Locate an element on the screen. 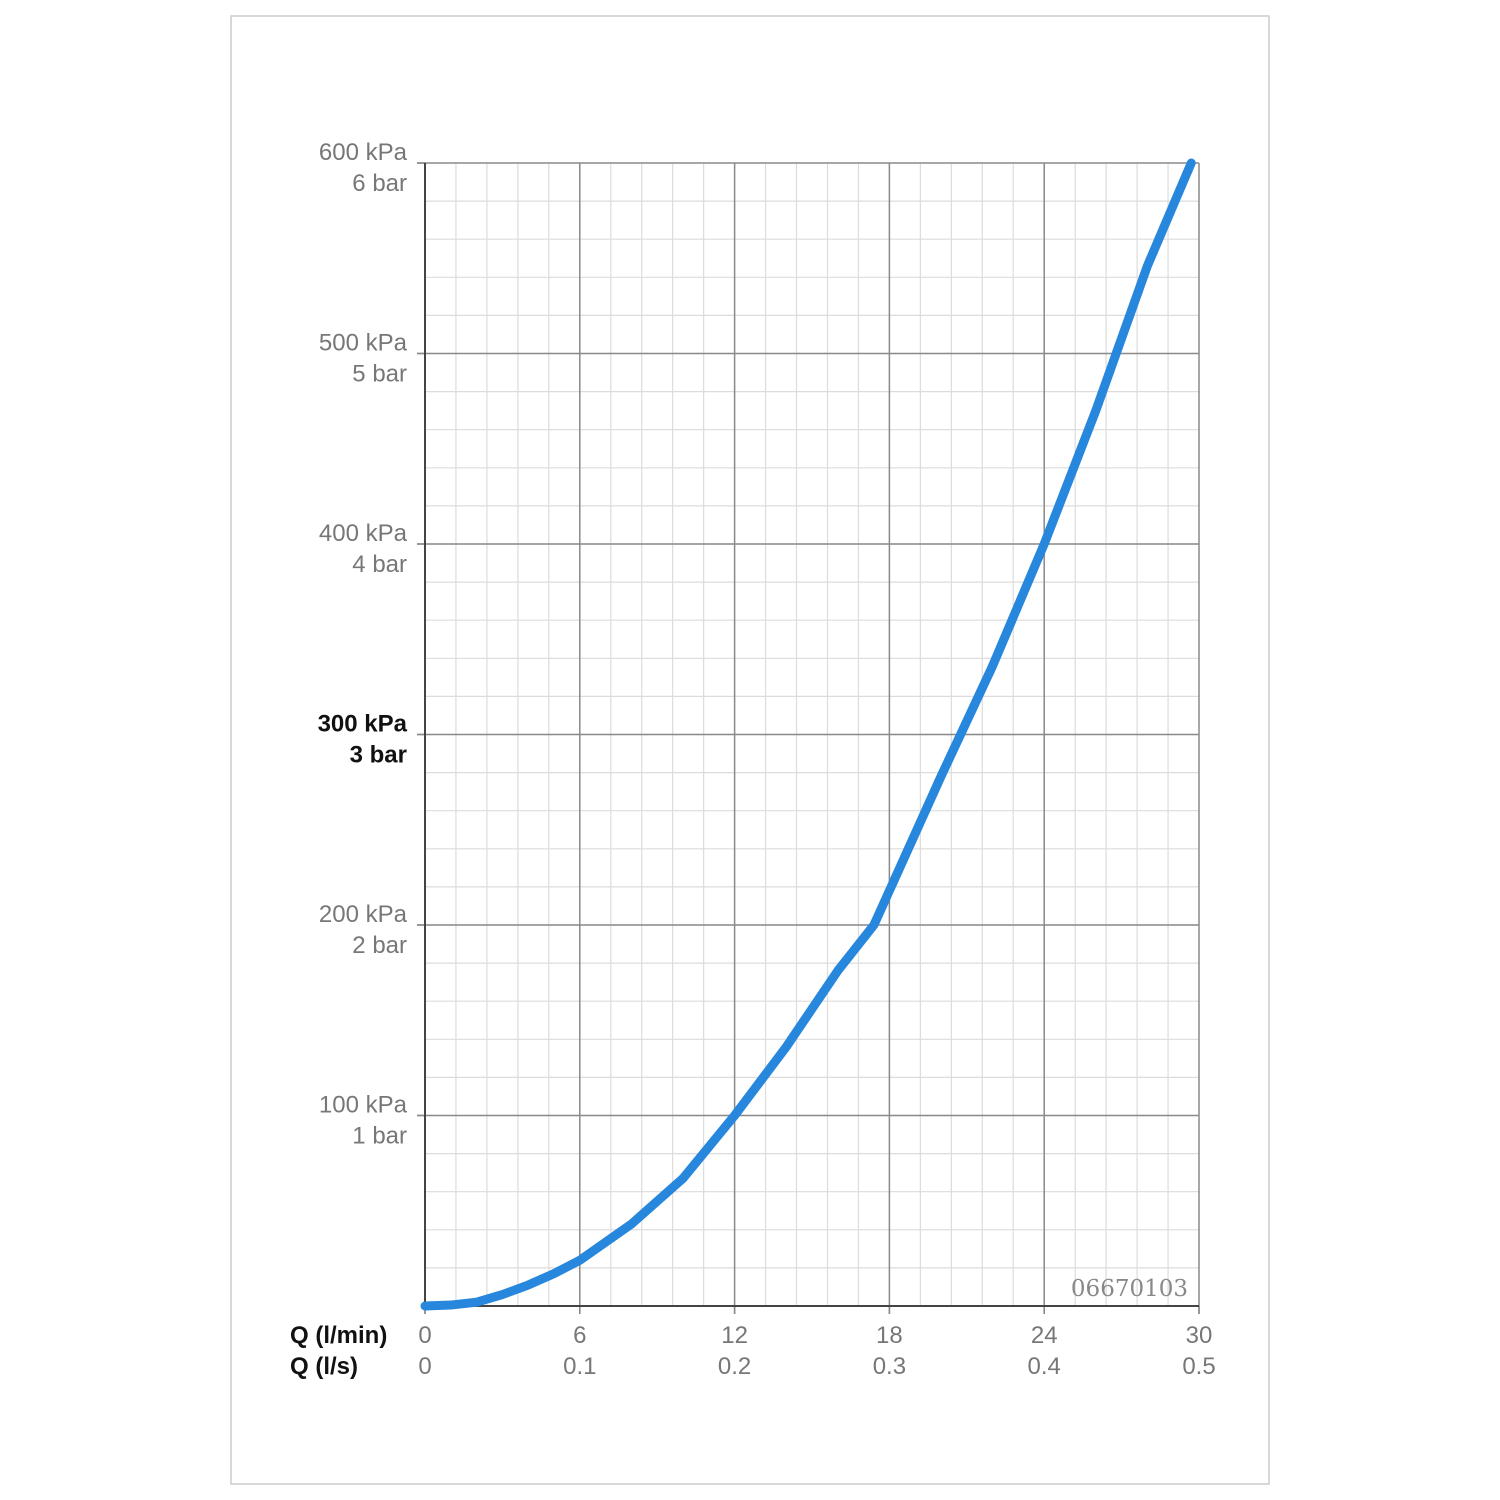  y-tick-label: 200 kPa is located at coordinates (363, 914).